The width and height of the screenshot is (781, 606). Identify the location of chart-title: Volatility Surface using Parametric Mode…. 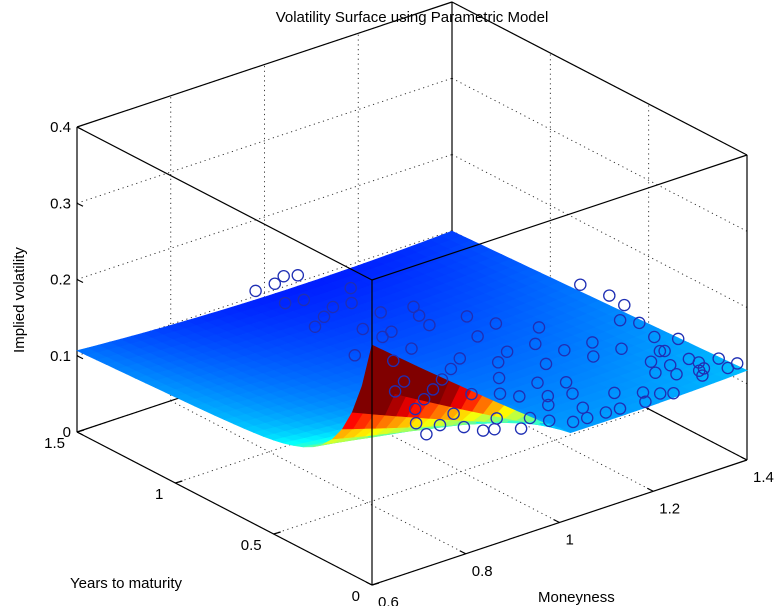
(412, 17).